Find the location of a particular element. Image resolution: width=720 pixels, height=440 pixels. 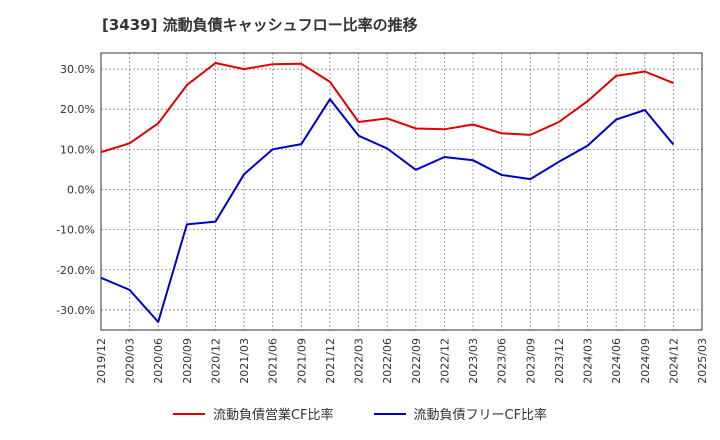

x-tick-label: 2020/06 is located at coordinates (158, 361).